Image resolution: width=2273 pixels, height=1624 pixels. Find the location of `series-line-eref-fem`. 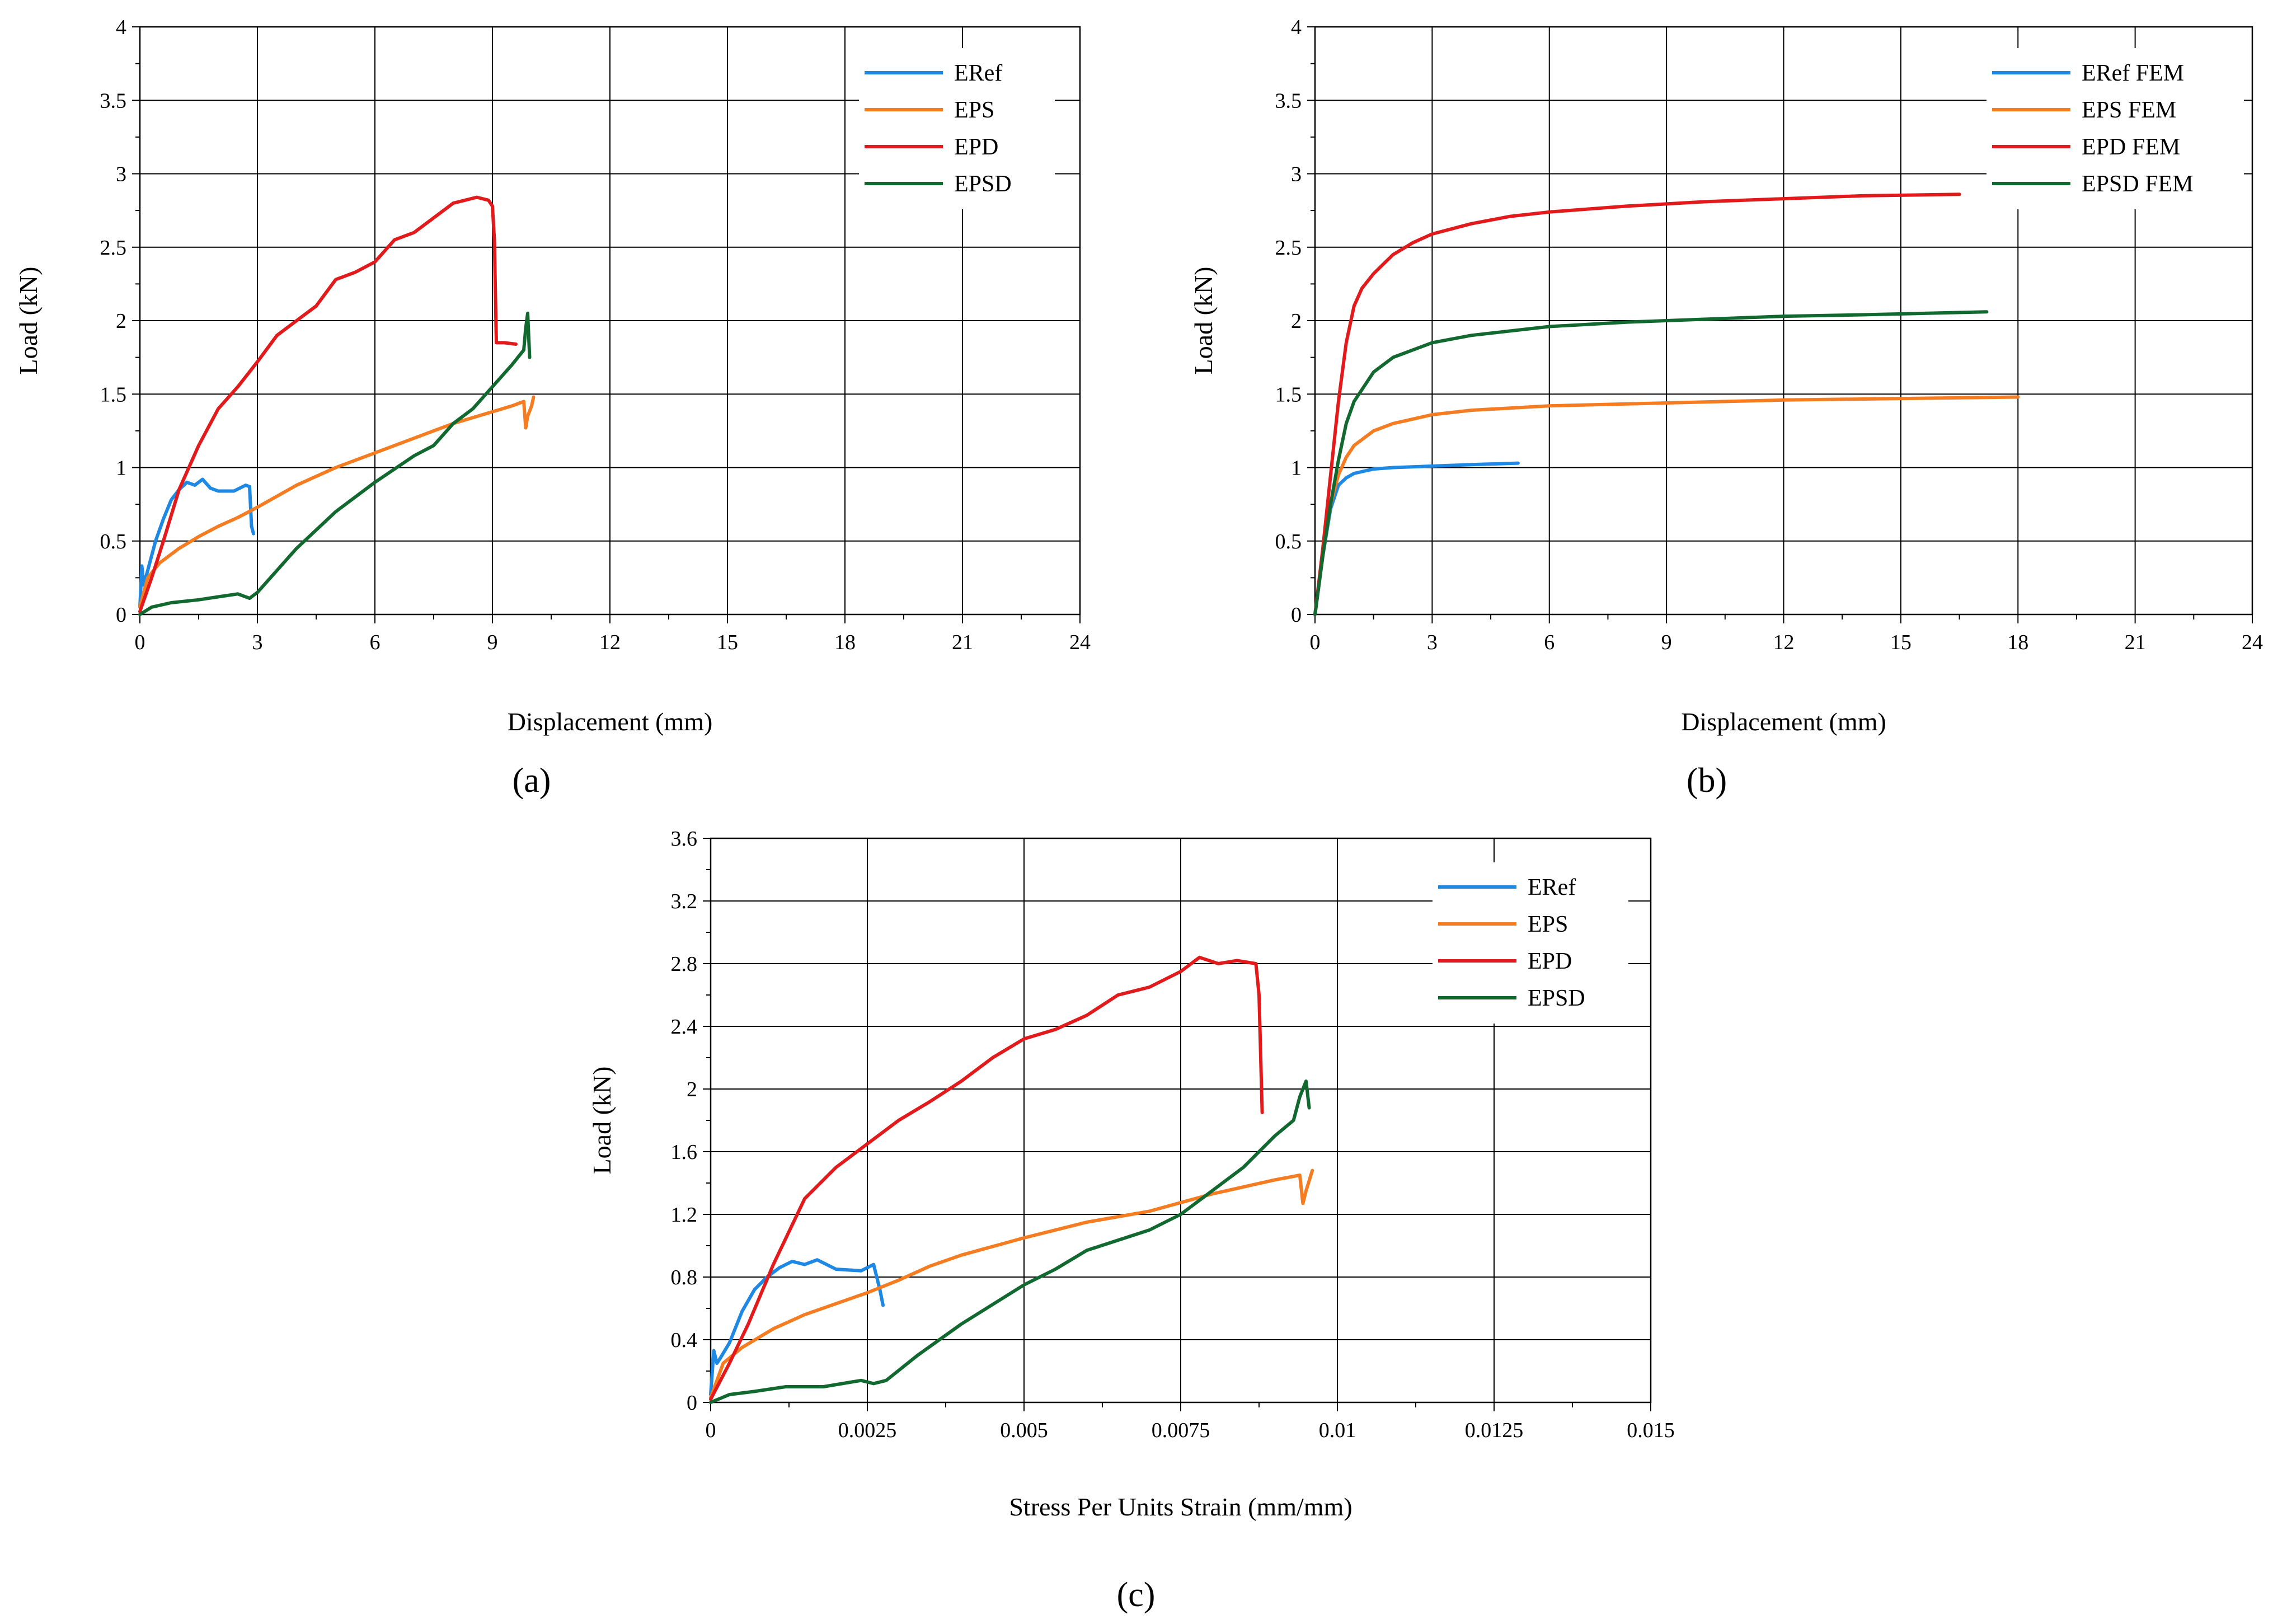

series-line-eref-fem is located at coordinates (1416, 538).